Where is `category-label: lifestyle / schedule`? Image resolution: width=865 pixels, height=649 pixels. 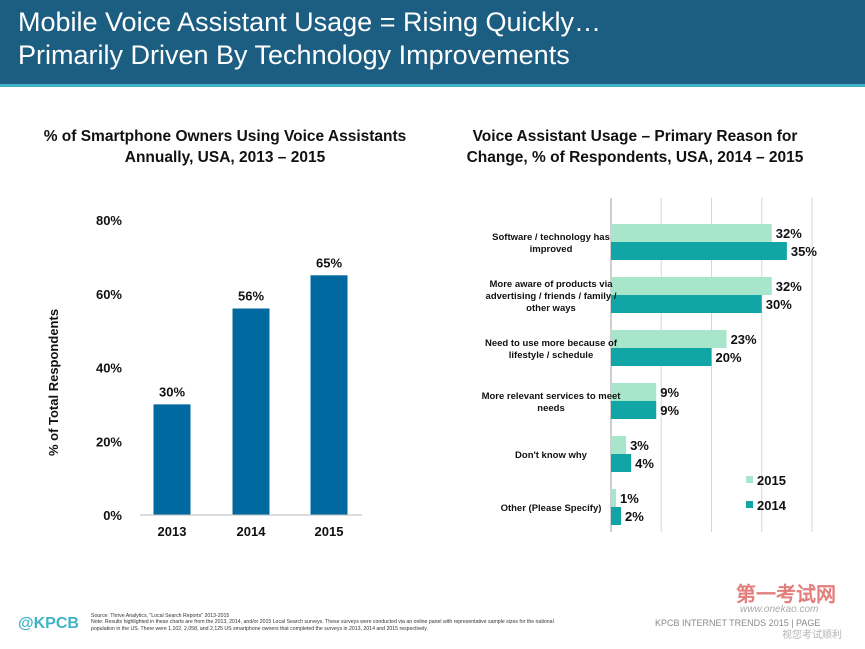
category-label: lifestyle / schedule is located at coordinates (551, 355).